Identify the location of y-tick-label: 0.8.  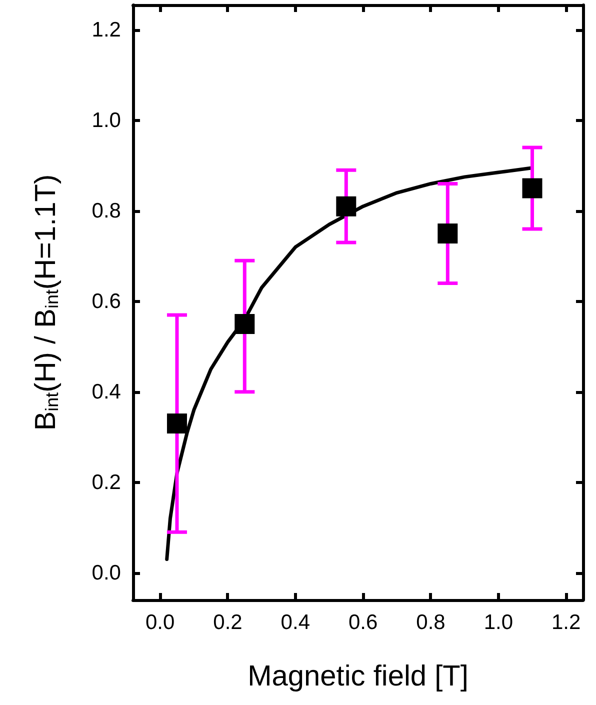
(106, 210).